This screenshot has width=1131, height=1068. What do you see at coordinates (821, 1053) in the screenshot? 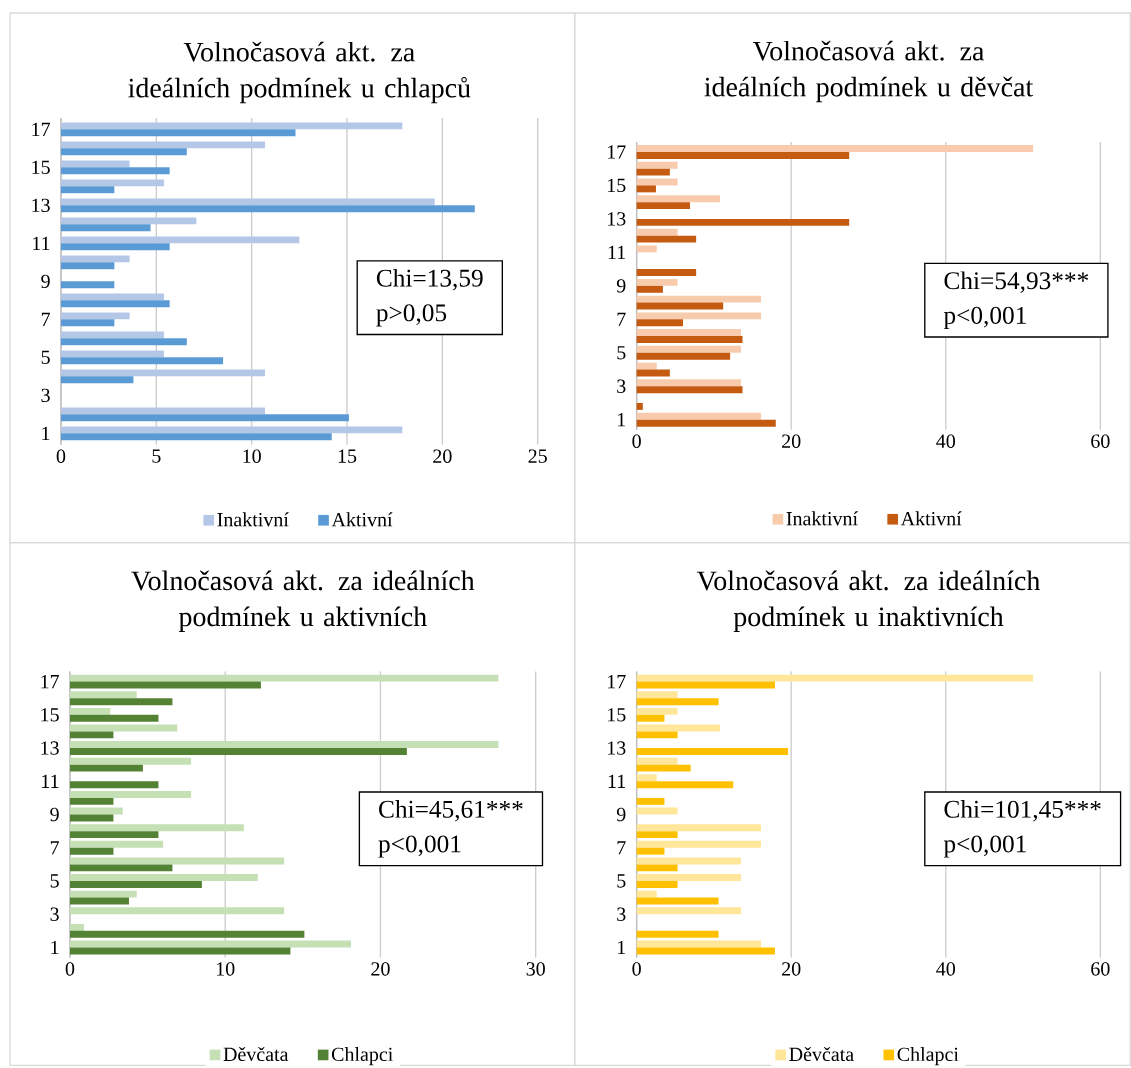
I see `legend-label: Děvčata` at bounding box center [821, 1053].